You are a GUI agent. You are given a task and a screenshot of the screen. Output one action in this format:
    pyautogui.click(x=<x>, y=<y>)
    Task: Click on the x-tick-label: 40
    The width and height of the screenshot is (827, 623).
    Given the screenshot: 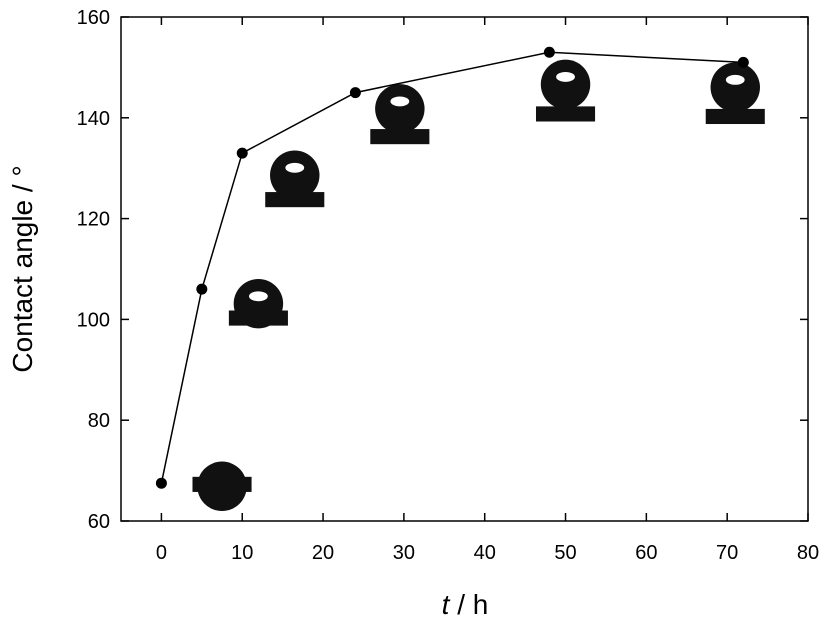 What is the action you would take?
    pyautogui.click(x=485, y=553)
    